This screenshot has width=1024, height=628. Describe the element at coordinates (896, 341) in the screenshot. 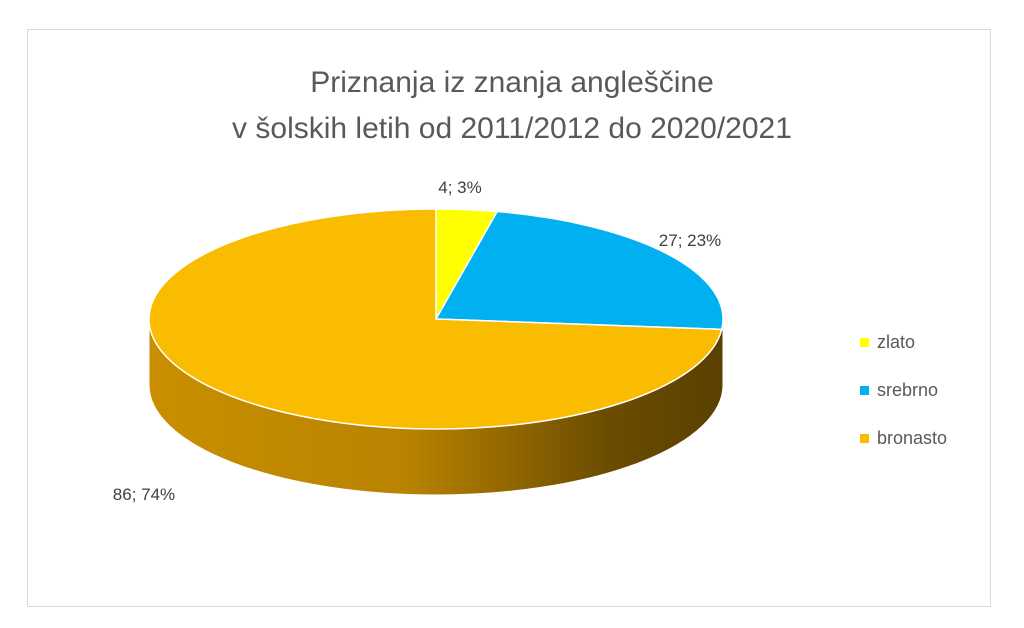

I see `legend-label-zlato: zlato` at that location.